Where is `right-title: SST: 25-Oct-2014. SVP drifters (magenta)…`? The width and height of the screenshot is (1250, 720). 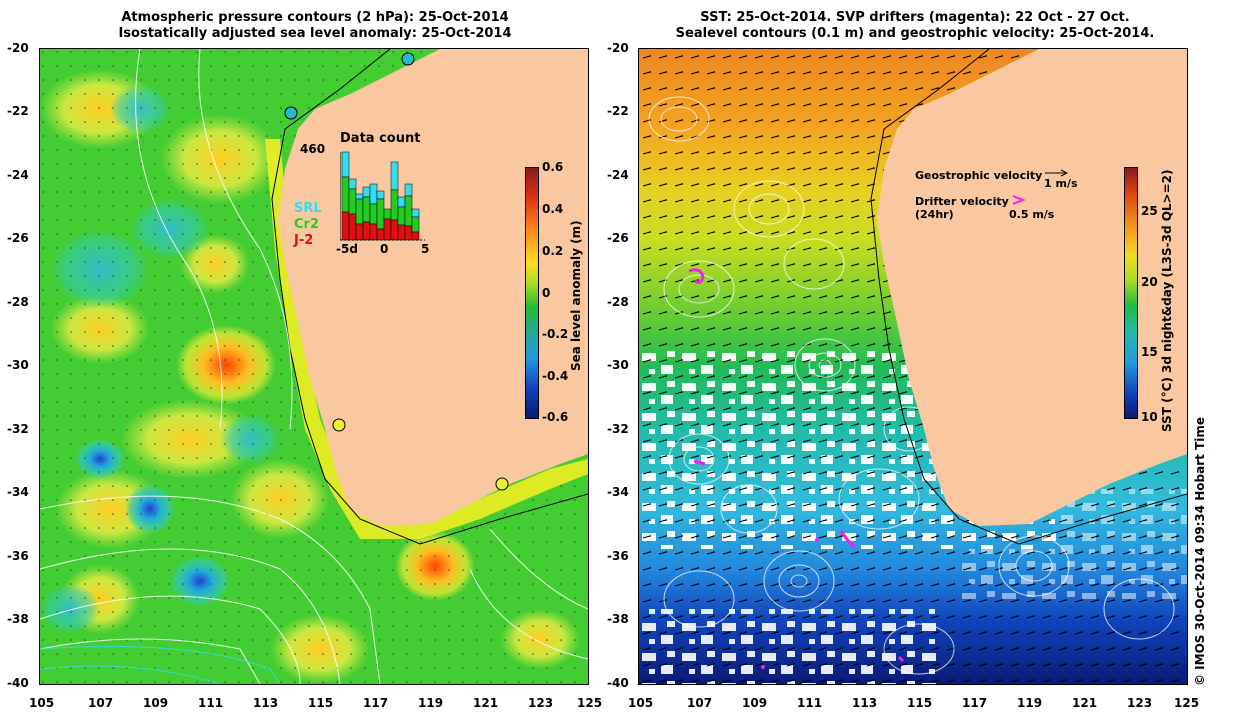
right-title: SST: 25-Oct-2014. SVP drifters (magenta)… is located at coordinates (915, 26).